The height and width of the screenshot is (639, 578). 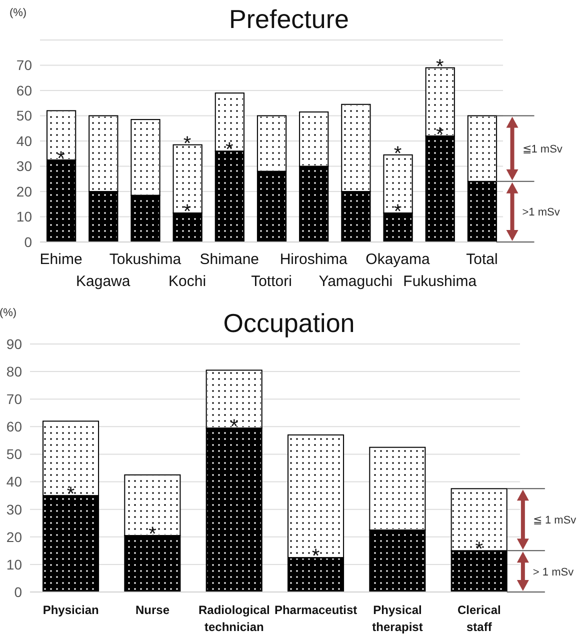 I want to click on text: > 1 mSv, so click(x=553, y=572).